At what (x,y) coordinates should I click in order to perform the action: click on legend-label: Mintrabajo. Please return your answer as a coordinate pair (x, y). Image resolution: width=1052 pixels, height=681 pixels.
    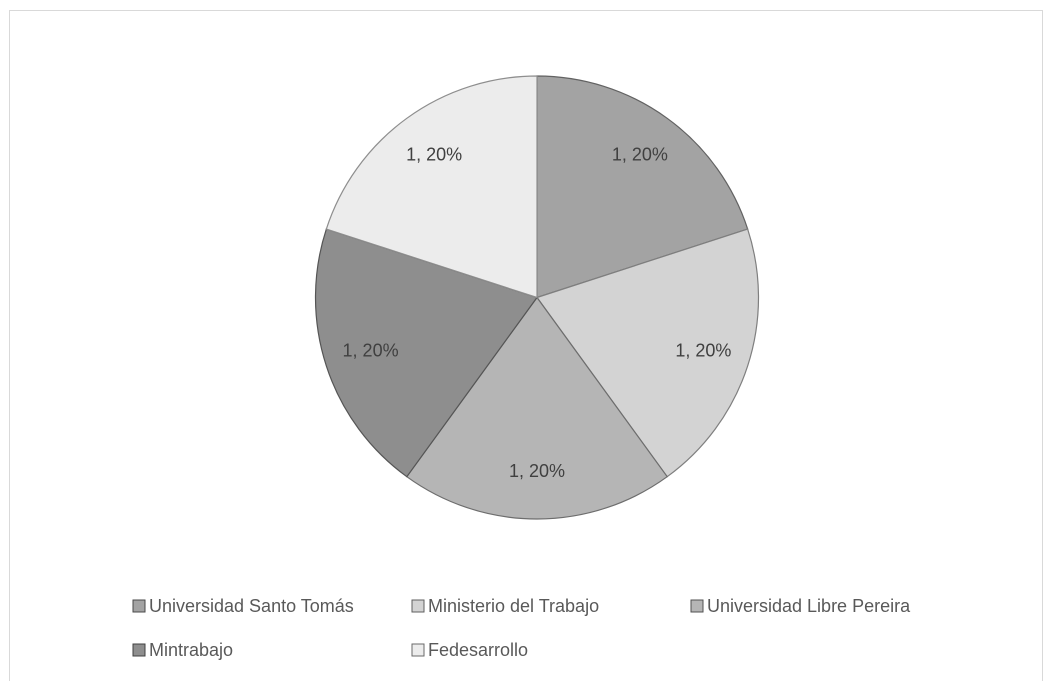
    Looking at the image, I should click on (191, 650).